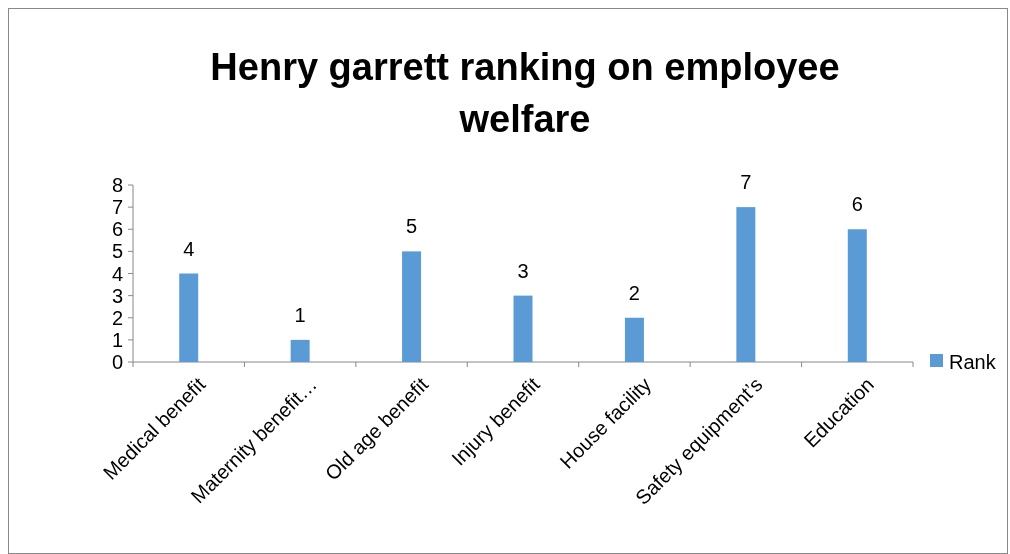 The width and height of the screenshot is (1010, 554). I want to click on y-tick-label: 6, so click(117, 229).